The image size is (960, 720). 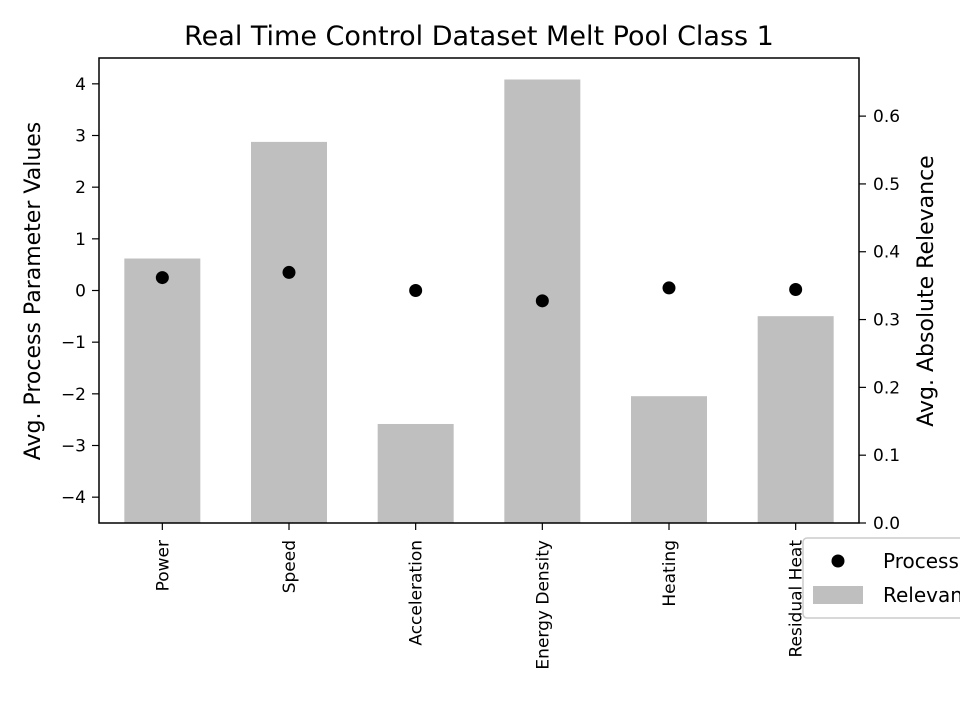 What do you see at coordinates (886, 524) in the screenshot?
I see `right-y-tick-label: 0.0` at bounding box center [886, 524].